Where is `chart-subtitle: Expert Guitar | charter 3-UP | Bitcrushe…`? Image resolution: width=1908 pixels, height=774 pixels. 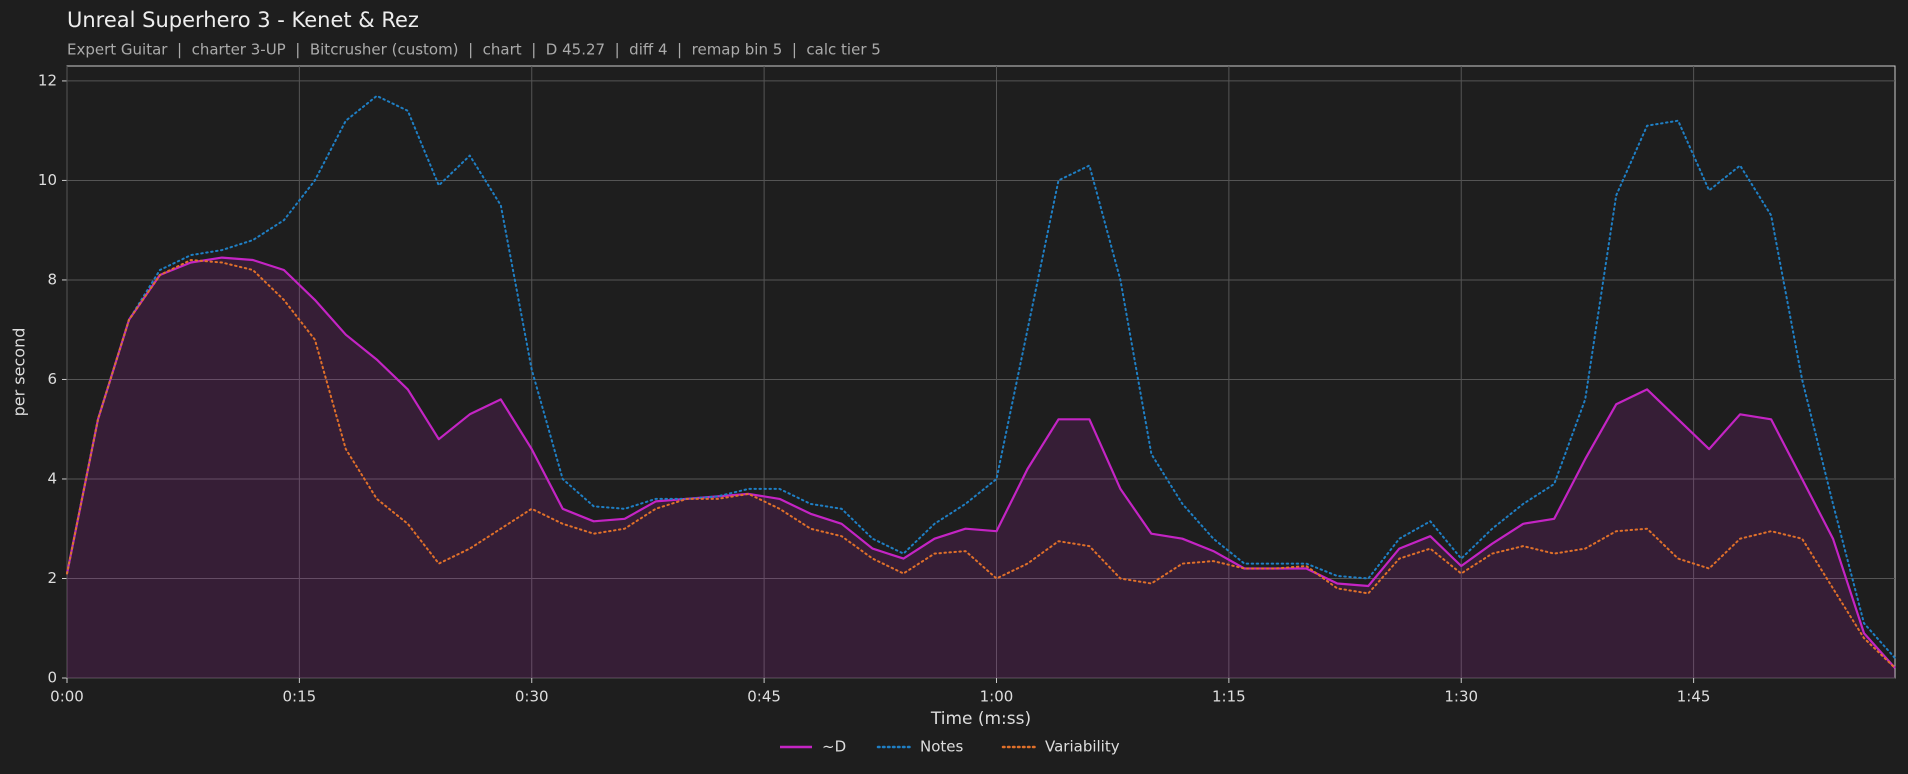
chart-subtitle: Expert Guitar | charter 3-UP | Bitcrushe… is located at coordinates (474, 50).